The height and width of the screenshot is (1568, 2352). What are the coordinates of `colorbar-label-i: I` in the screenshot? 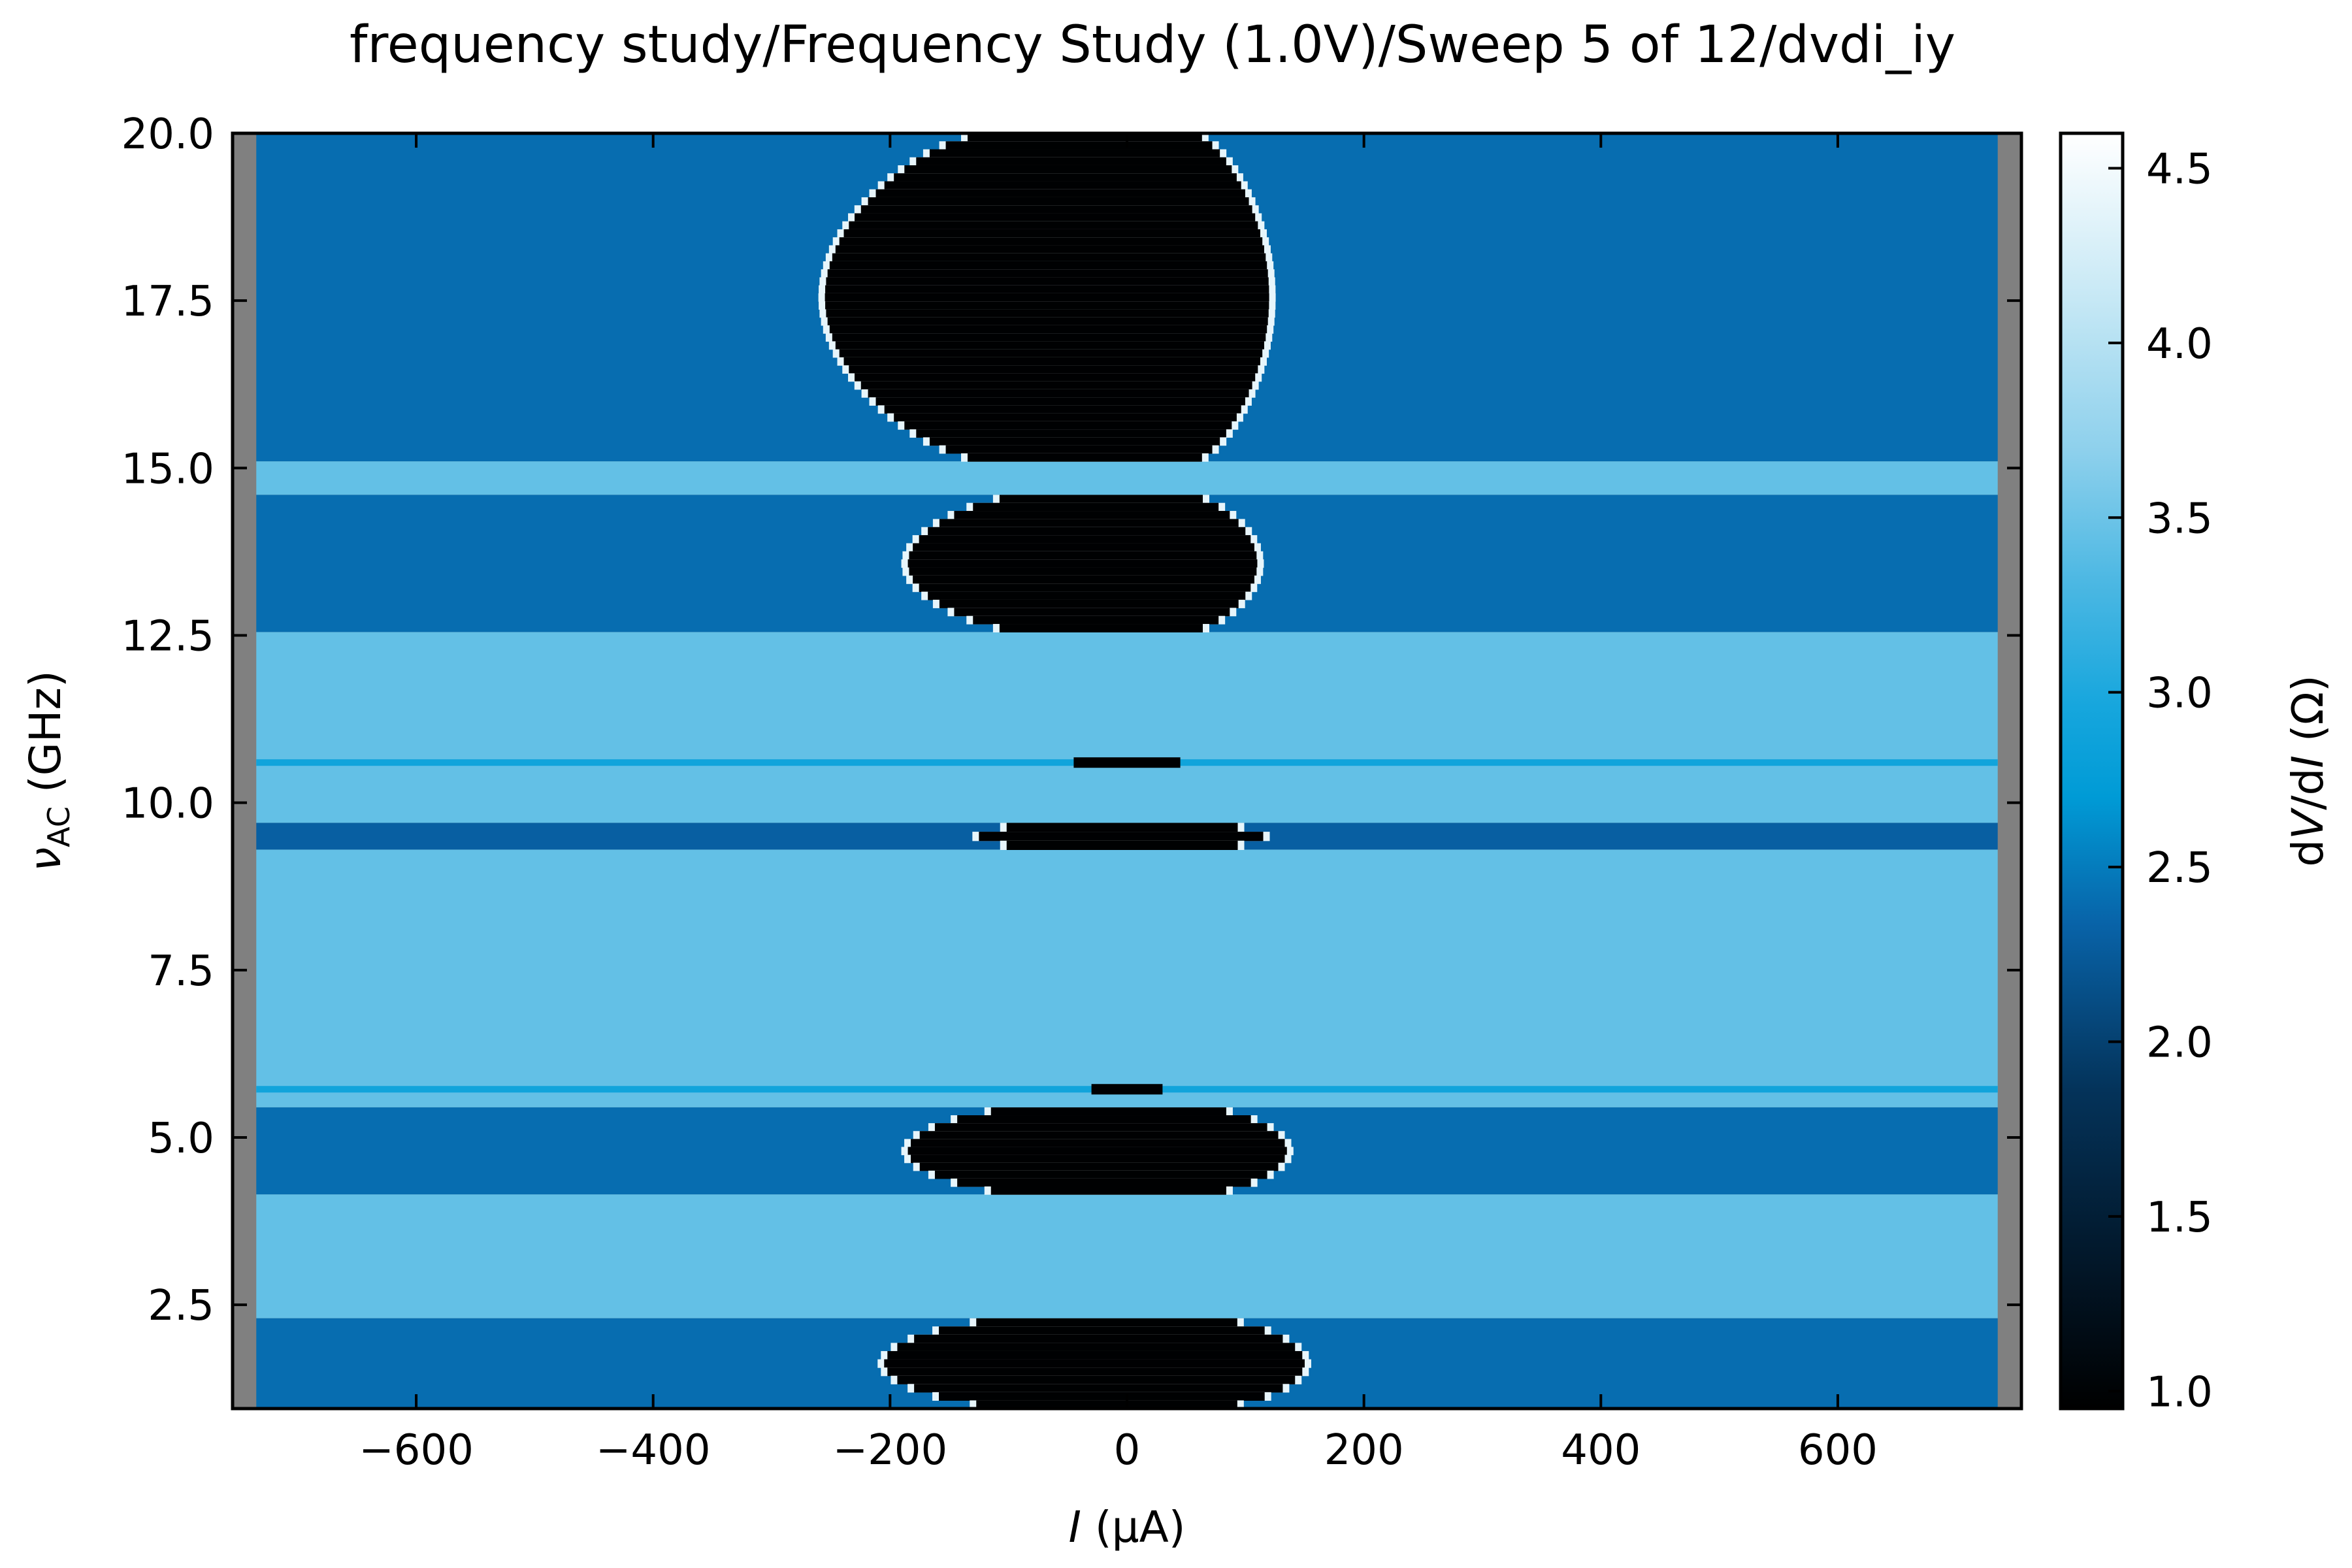 It's located at (2308, 761).